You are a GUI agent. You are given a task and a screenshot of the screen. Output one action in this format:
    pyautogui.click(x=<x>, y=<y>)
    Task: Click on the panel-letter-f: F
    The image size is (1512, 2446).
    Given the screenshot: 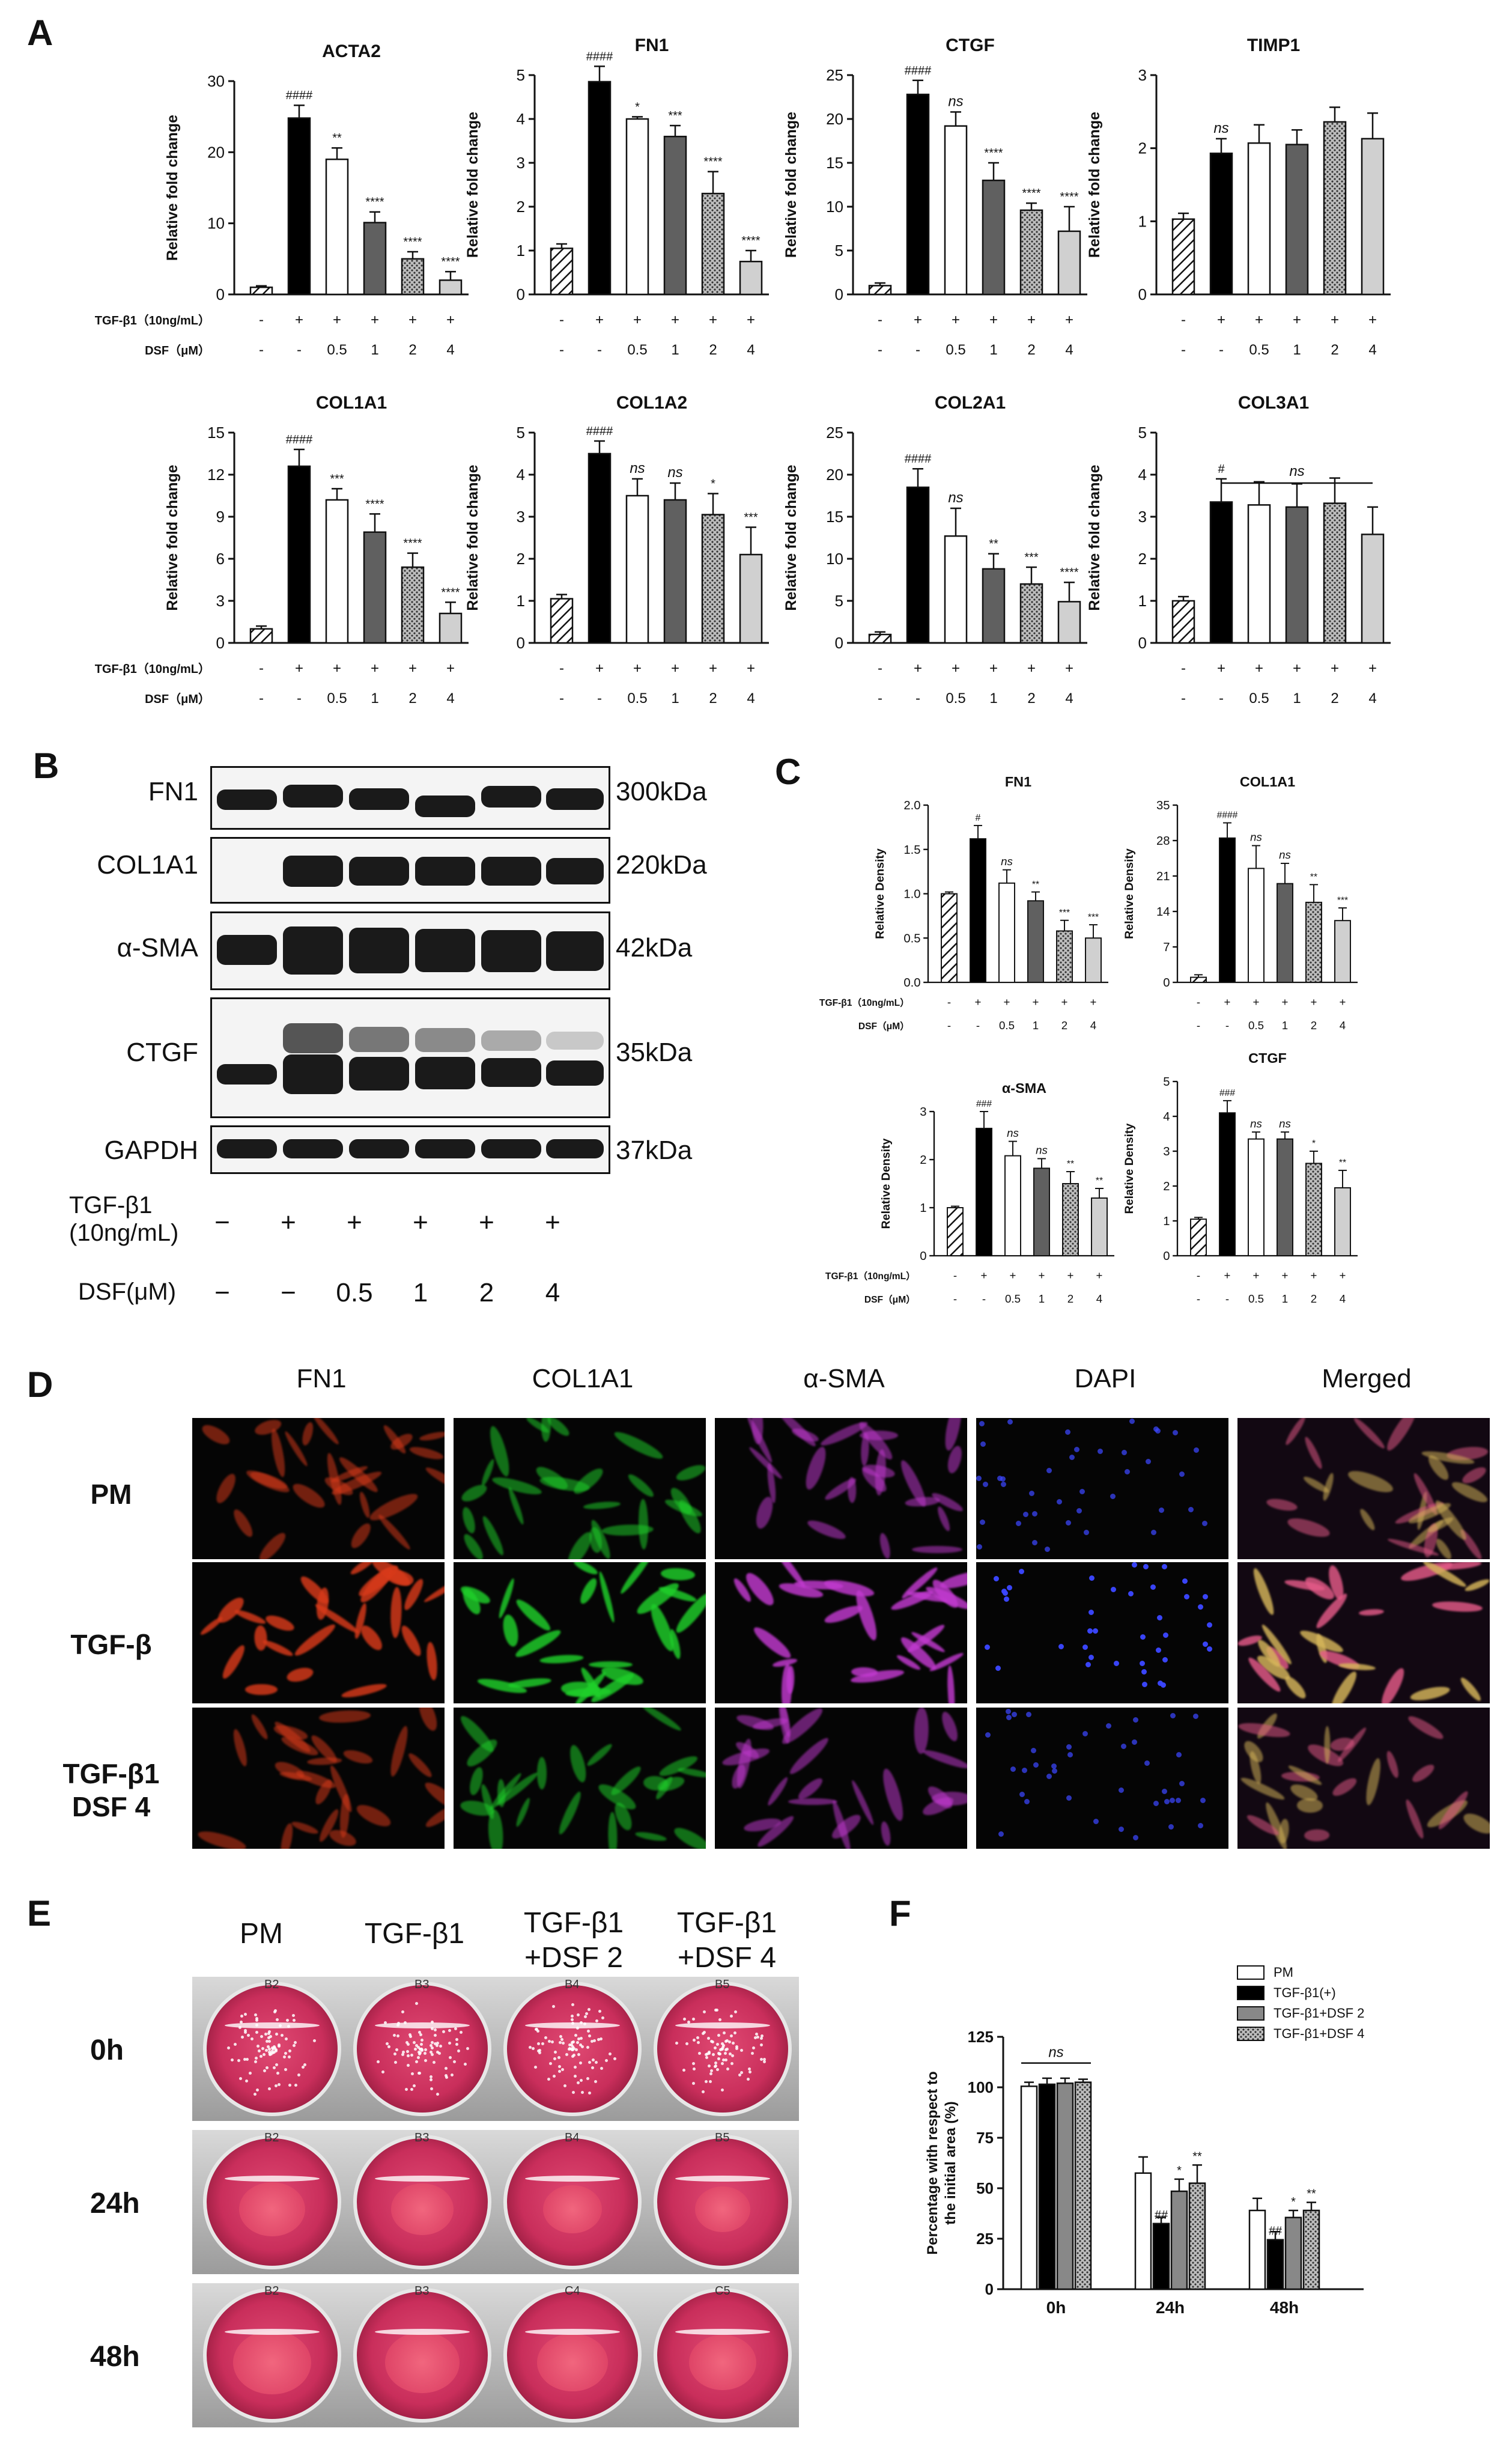 What is the action you would take?
    pyautogui.click(x=900, y=1913)
    